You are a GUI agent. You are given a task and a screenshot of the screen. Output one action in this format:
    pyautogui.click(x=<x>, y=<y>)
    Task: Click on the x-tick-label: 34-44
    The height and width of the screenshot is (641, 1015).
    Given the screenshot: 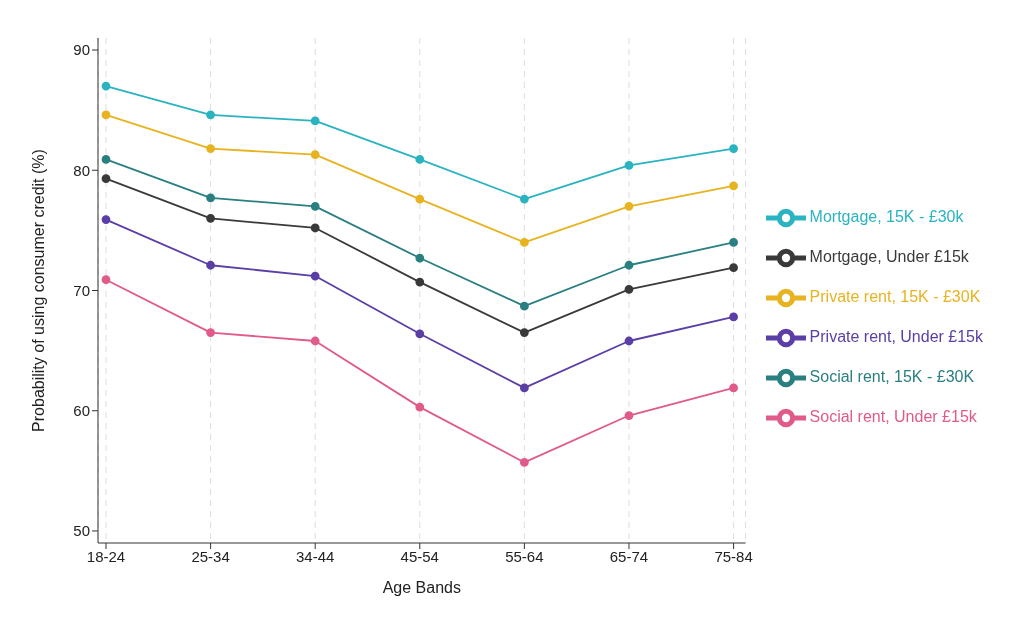 What is the action you would take?
    pyautogui.click(x=315, y=556)
    